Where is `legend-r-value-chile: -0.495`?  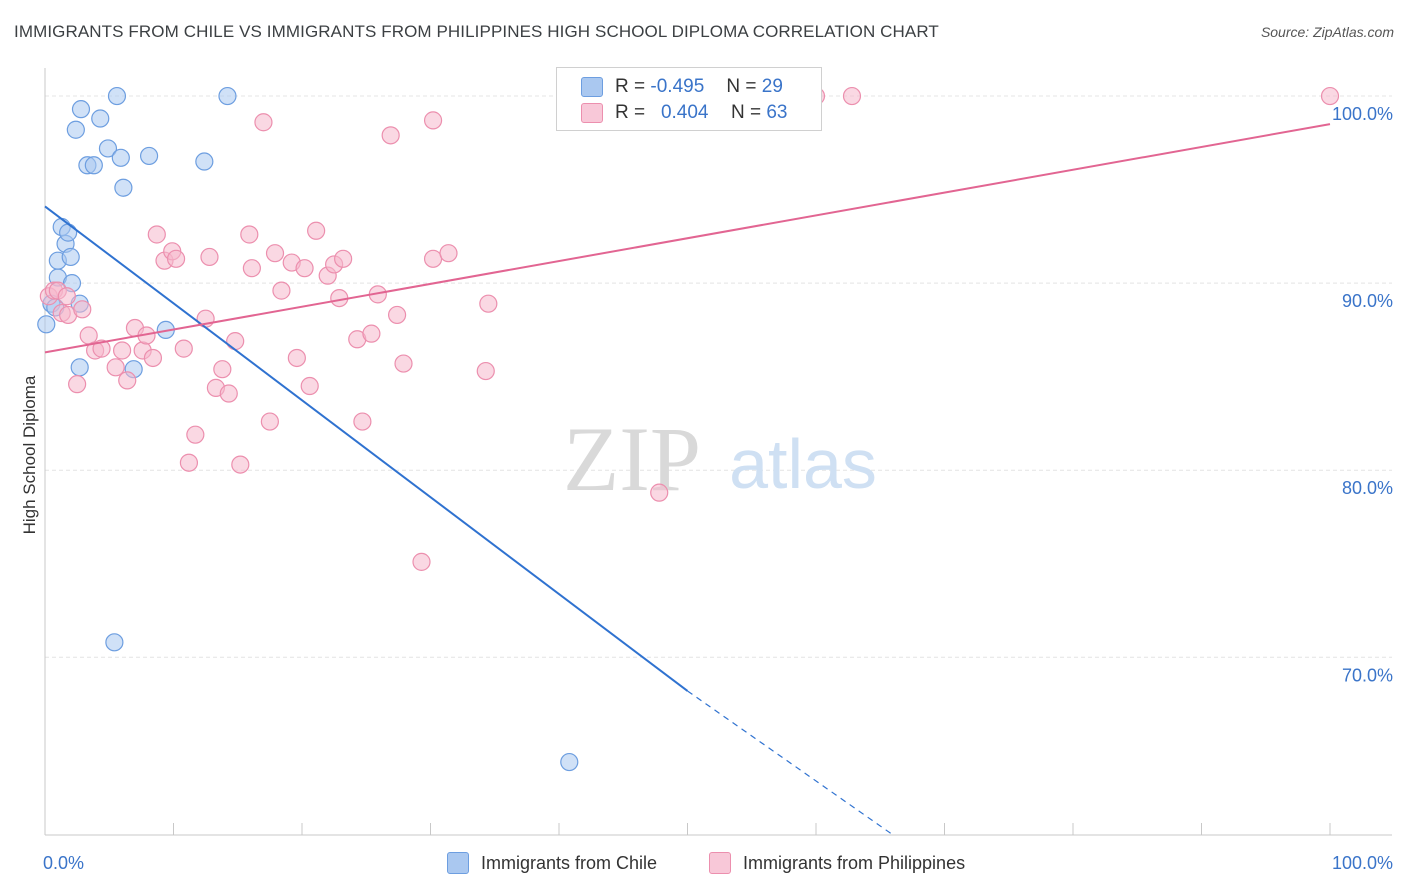 legend-r-value-chile: -0.495 is located at coordinates (677, 86).